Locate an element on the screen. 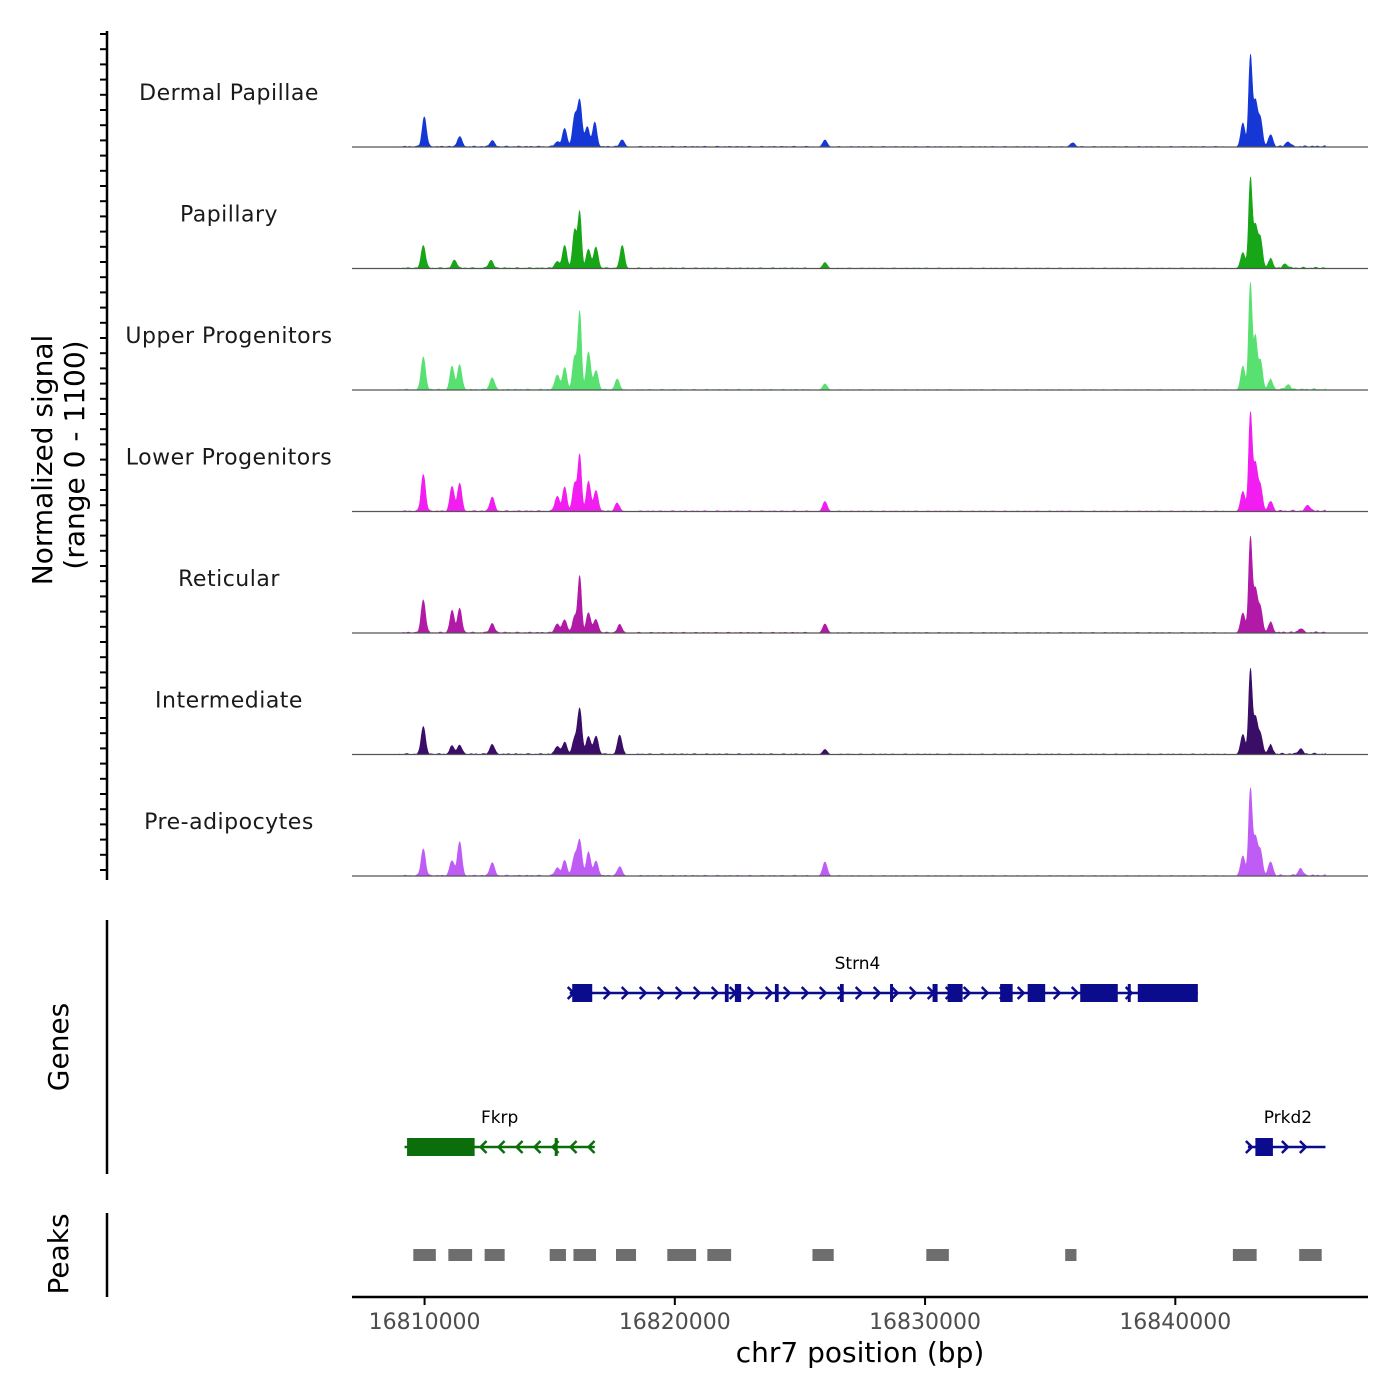 This screenshot has height=1400, width=1400. track-label: Intermediate is located at coordinates (229, 701).